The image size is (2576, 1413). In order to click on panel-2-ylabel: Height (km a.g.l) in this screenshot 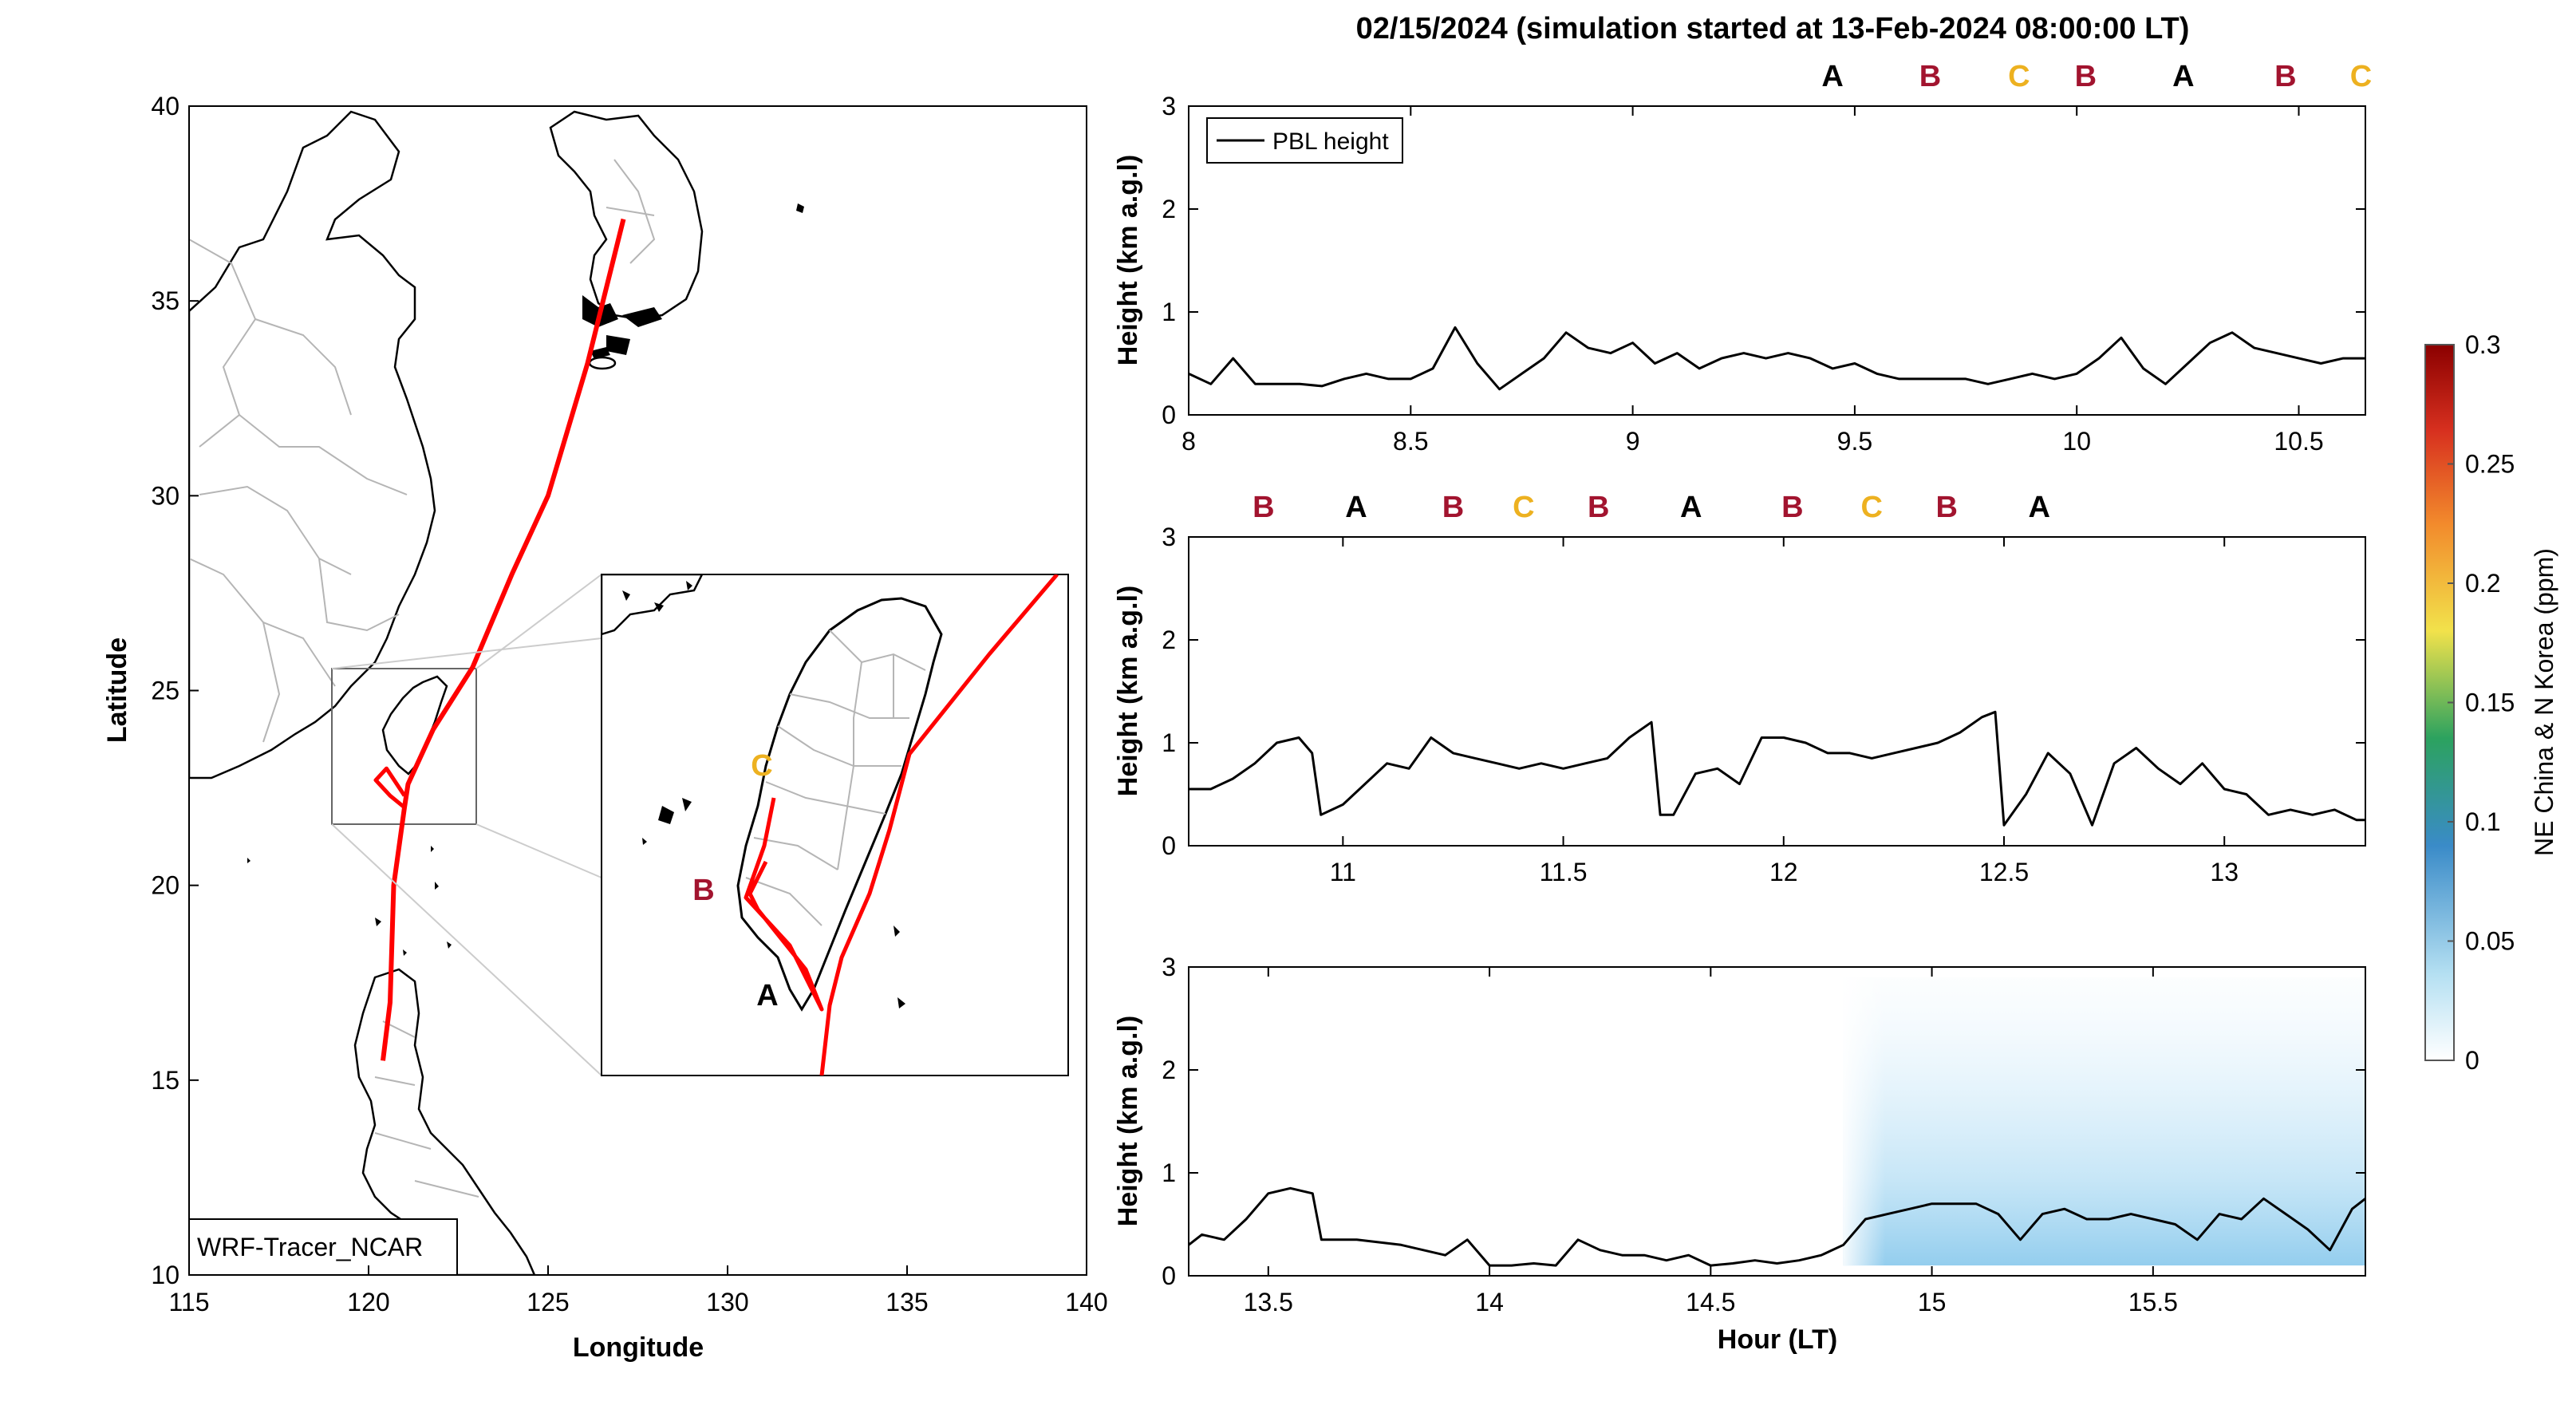, I will do `click(1128, 691)`.